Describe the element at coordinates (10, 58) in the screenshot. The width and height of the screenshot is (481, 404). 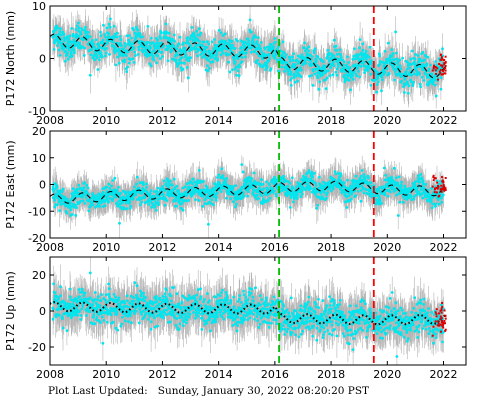
I see `y-axis-label: P172 North (mm)` at that location.